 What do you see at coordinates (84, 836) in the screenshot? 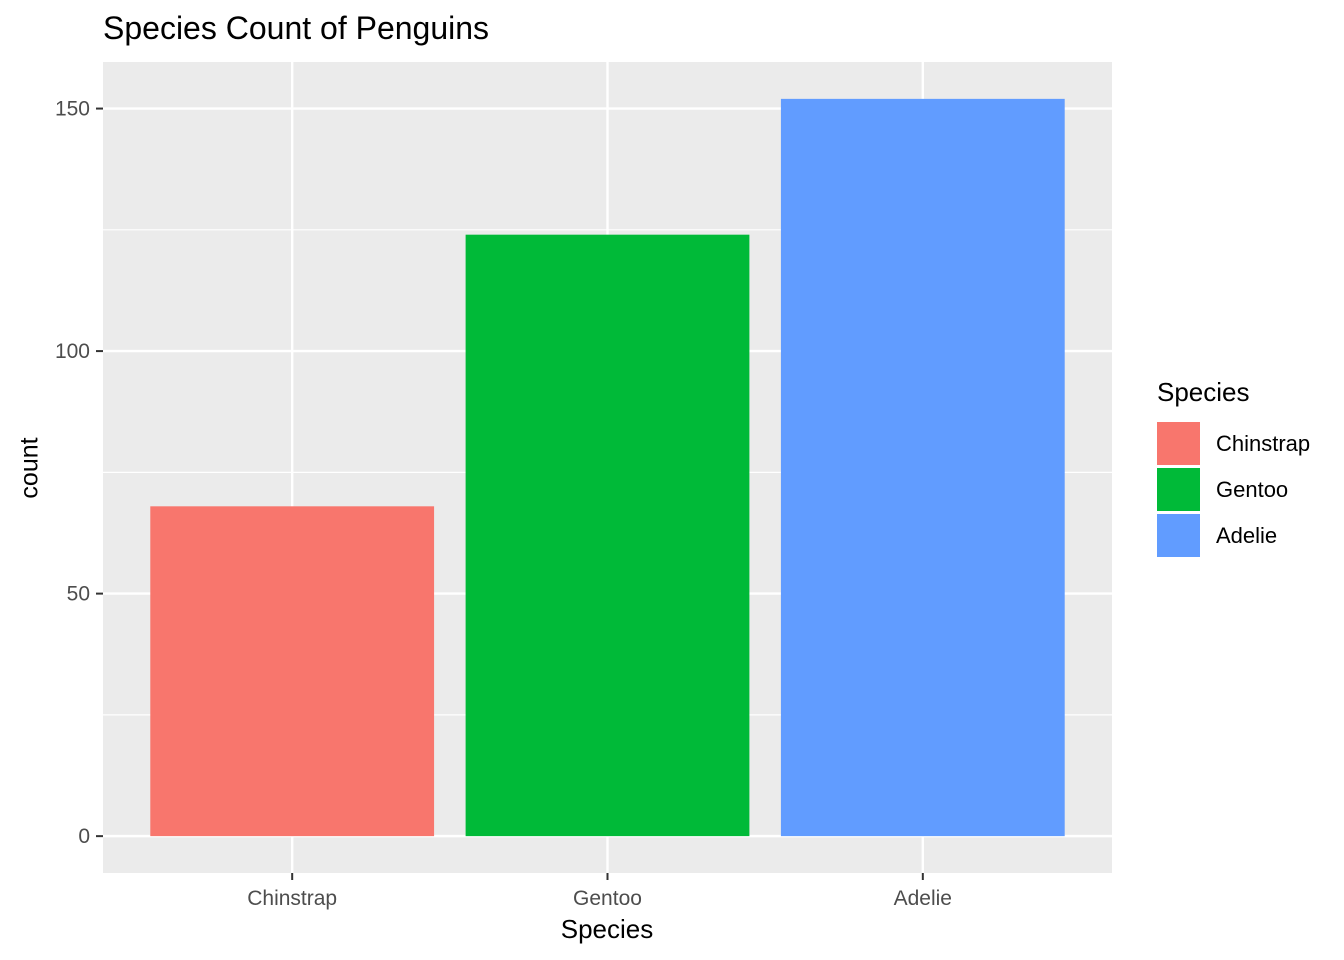
I see `y-tick-label: 0` at bounding box center [84, 836].